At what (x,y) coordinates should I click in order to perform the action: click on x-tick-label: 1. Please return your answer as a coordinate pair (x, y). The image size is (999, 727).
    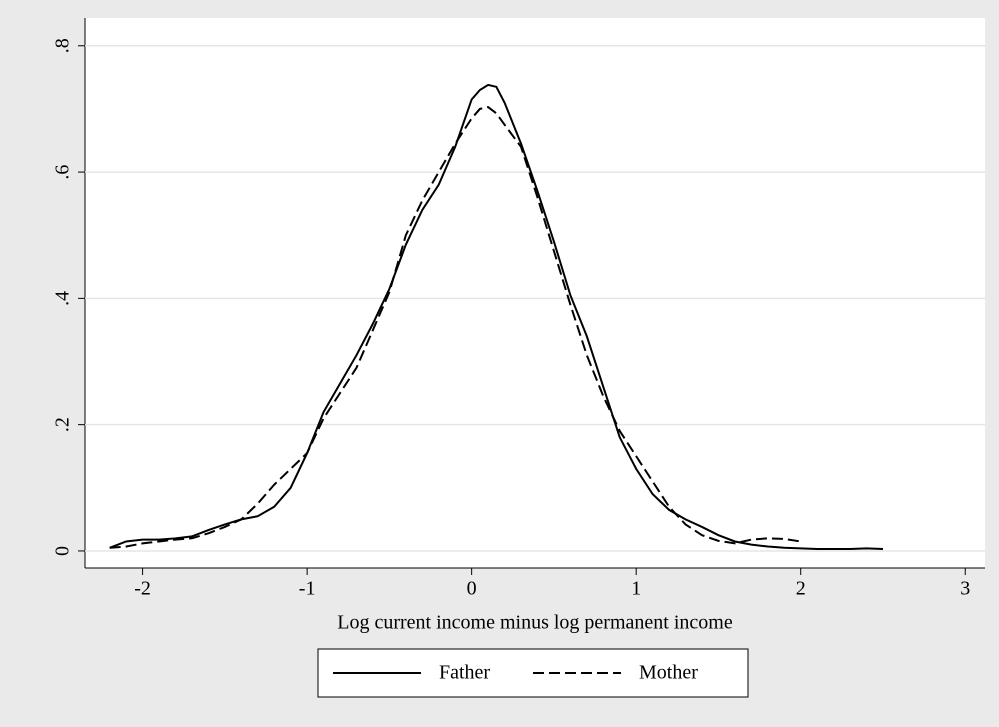
    Looking at the image, I should click on (636, 589).